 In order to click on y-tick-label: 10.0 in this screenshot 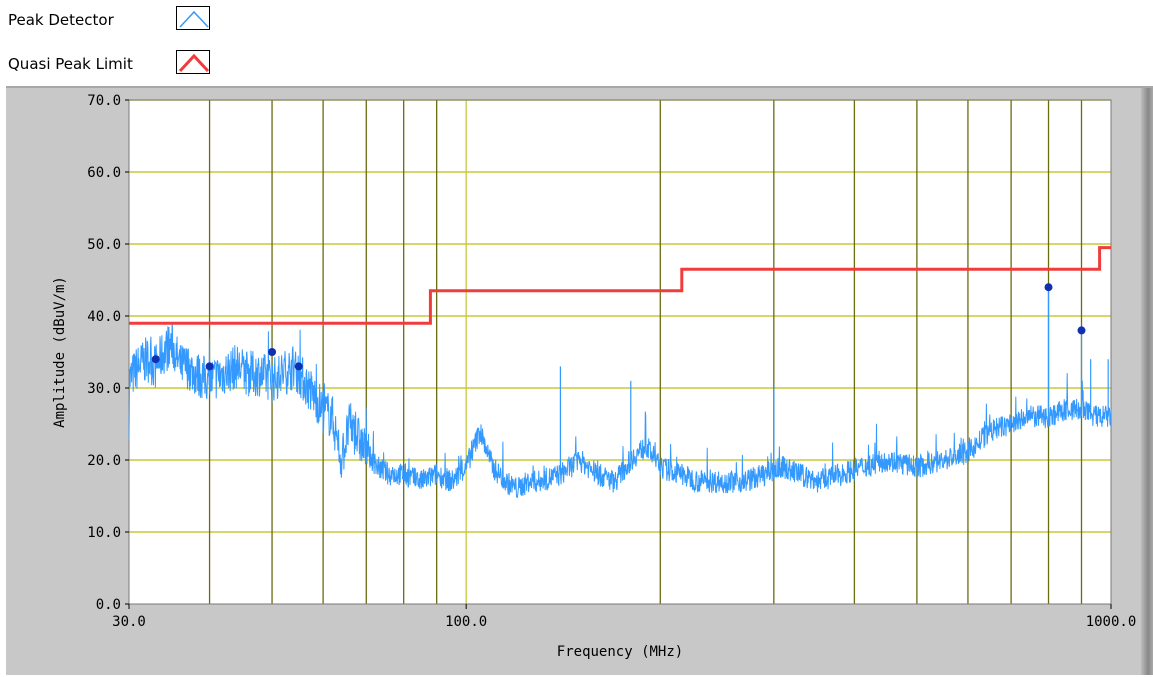, I will do `click(104, 533)`.